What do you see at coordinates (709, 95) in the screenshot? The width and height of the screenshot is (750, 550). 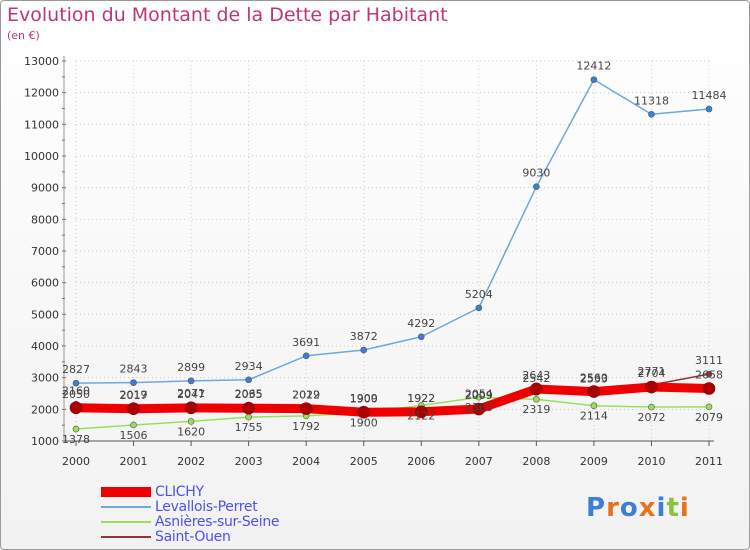 I see `data-label-levallois: 11484` at bounding box center [709, 95].